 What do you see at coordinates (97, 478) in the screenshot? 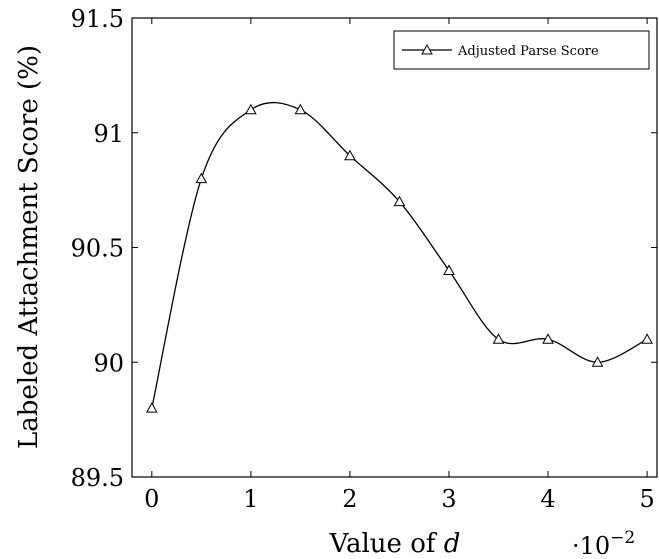
I see `y-tick-label: 89.5` at bounding box center [97, 478].